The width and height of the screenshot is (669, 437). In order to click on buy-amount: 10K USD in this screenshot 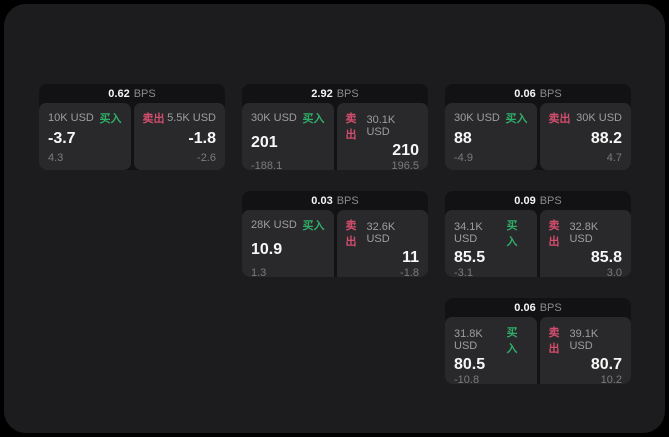, I will do `click(71, 118)`.